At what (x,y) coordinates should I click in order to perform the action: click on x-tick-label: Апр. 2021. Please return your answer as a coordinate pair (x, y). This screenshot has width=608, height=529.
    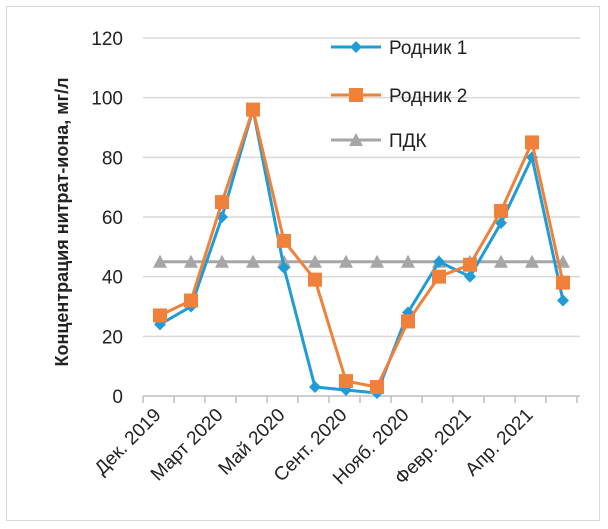
    Looking at the image, I should click on (500, 443).